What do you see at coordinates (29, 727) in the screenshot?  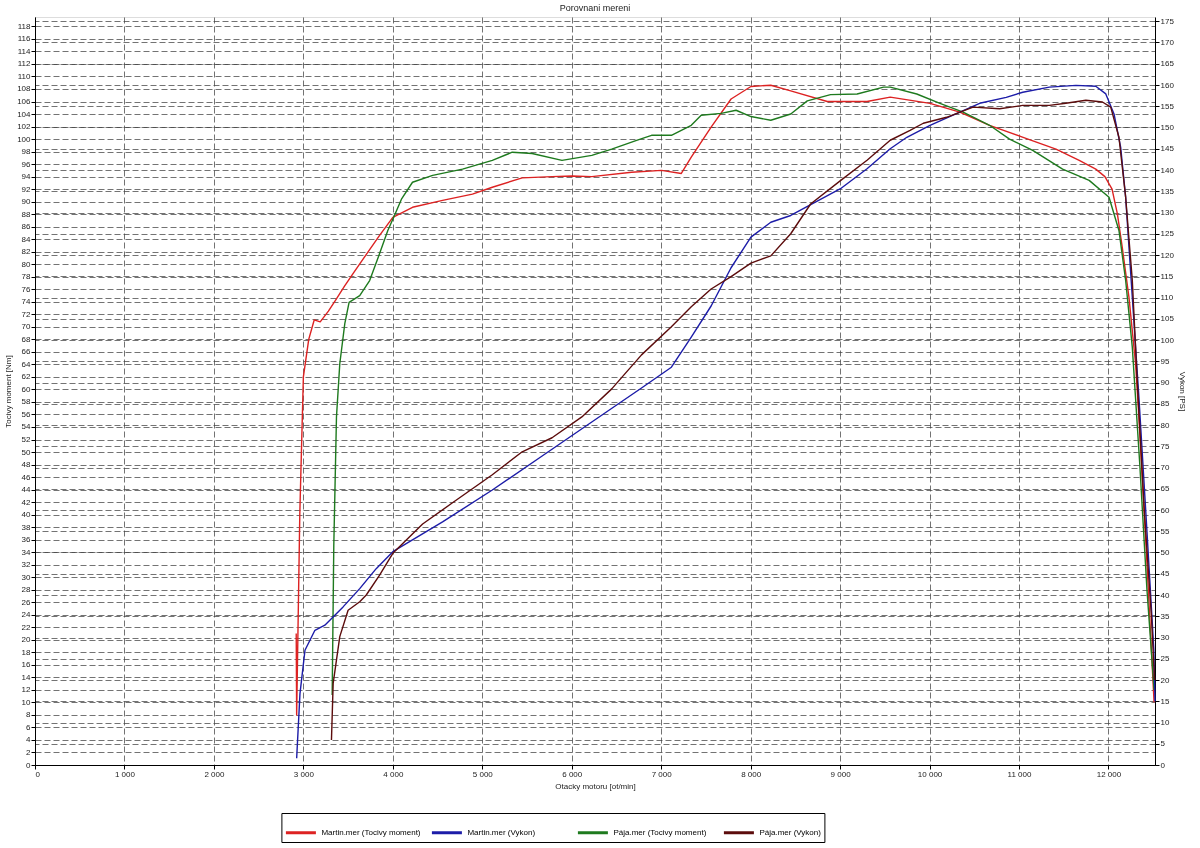 I see `y-tick-label: 6` at bounding box center [29, 727].